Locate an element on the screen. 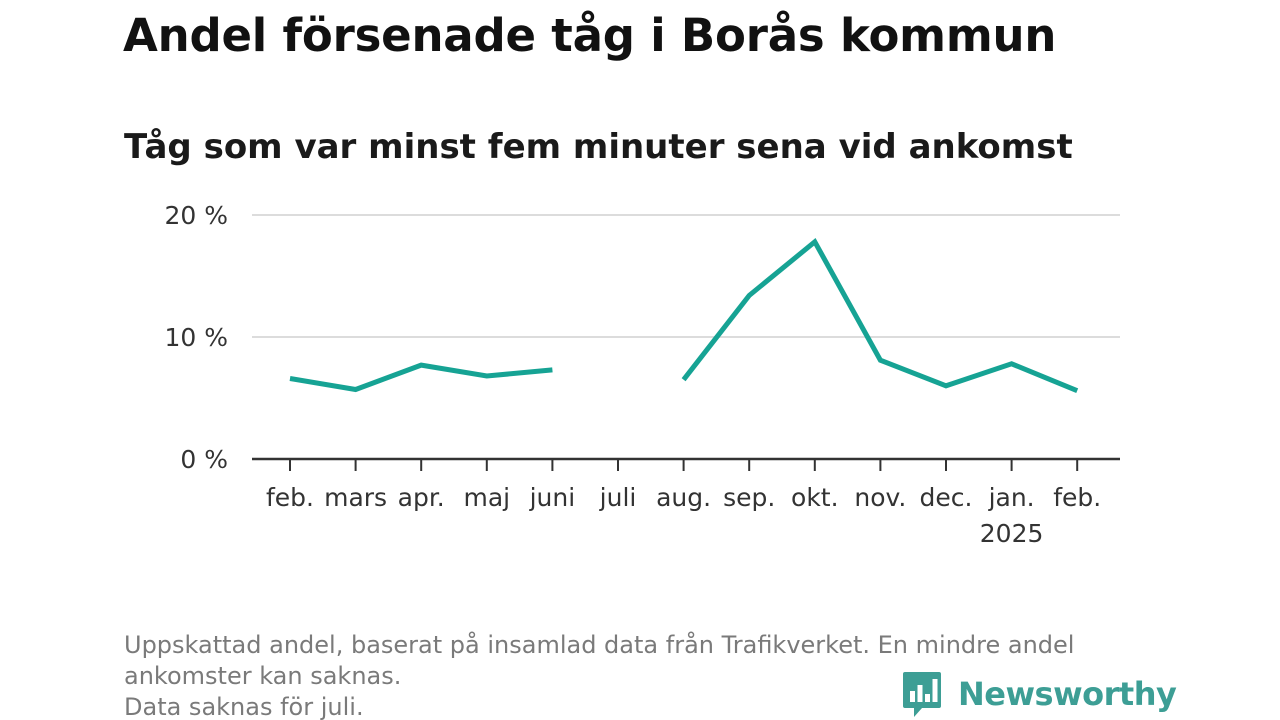  x-tick-label: jan. is located at coordinates (1011, 497).